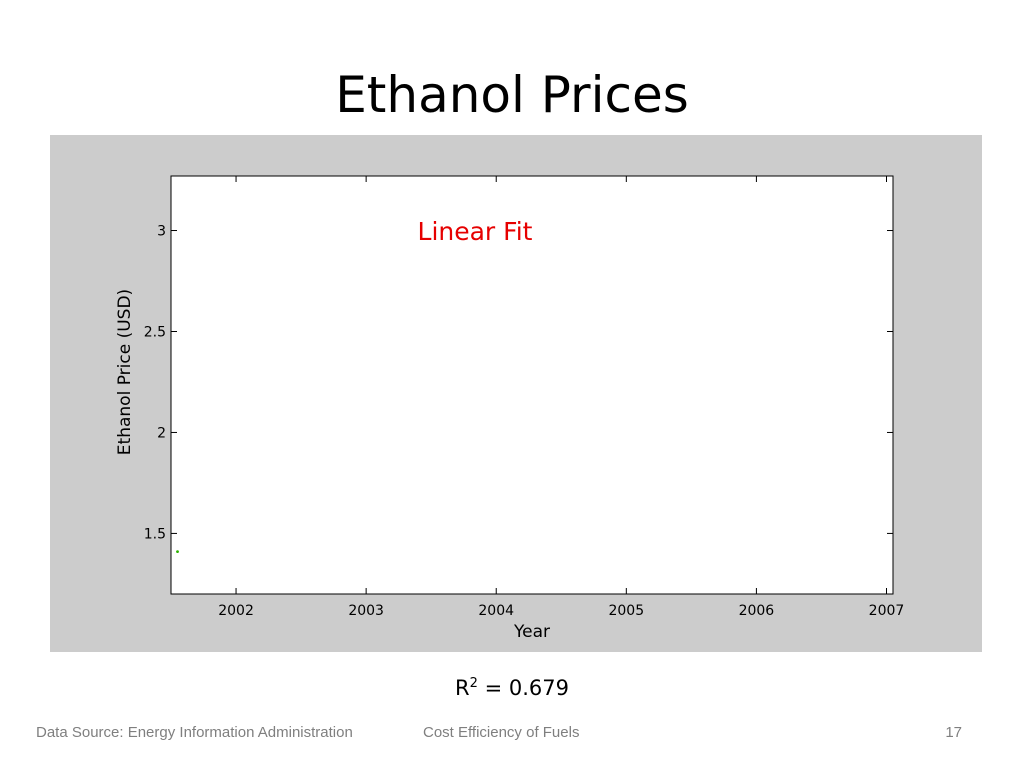 This screenshot has height=768, width=1024. What do you see at coordinates (531, 632) in the screenshot?
I see `x-axis-label: Year` at bounding box center [531, 632].